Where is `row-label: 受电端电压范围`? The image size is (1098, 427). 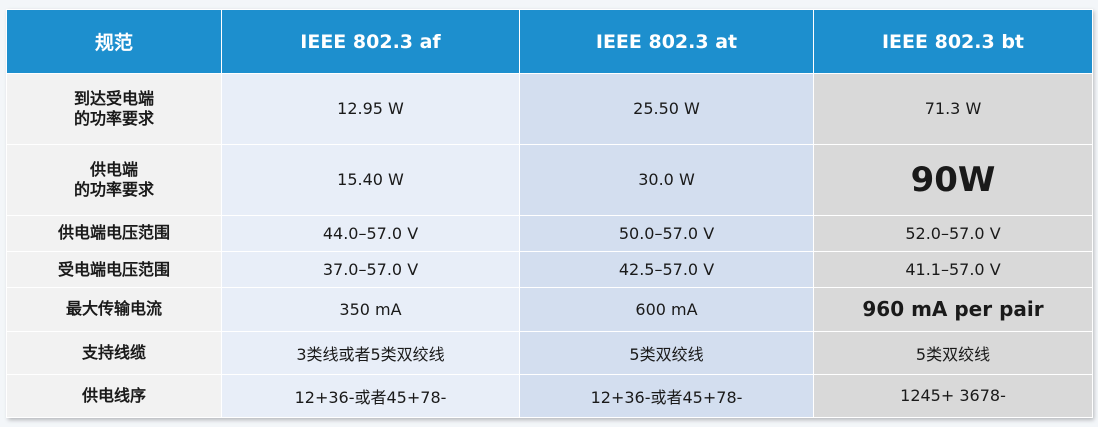 row-label: 受电端电压范围 is located at coordinates (114, 270).